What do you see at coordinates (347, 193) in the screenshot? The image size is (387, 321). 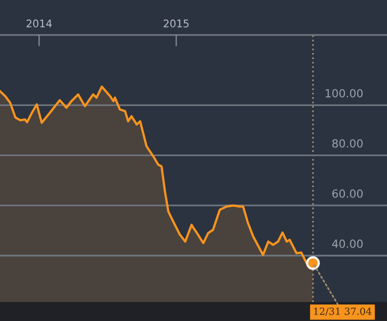 I see `y-tick-label: 60.00` at bounding box center [347, 193].